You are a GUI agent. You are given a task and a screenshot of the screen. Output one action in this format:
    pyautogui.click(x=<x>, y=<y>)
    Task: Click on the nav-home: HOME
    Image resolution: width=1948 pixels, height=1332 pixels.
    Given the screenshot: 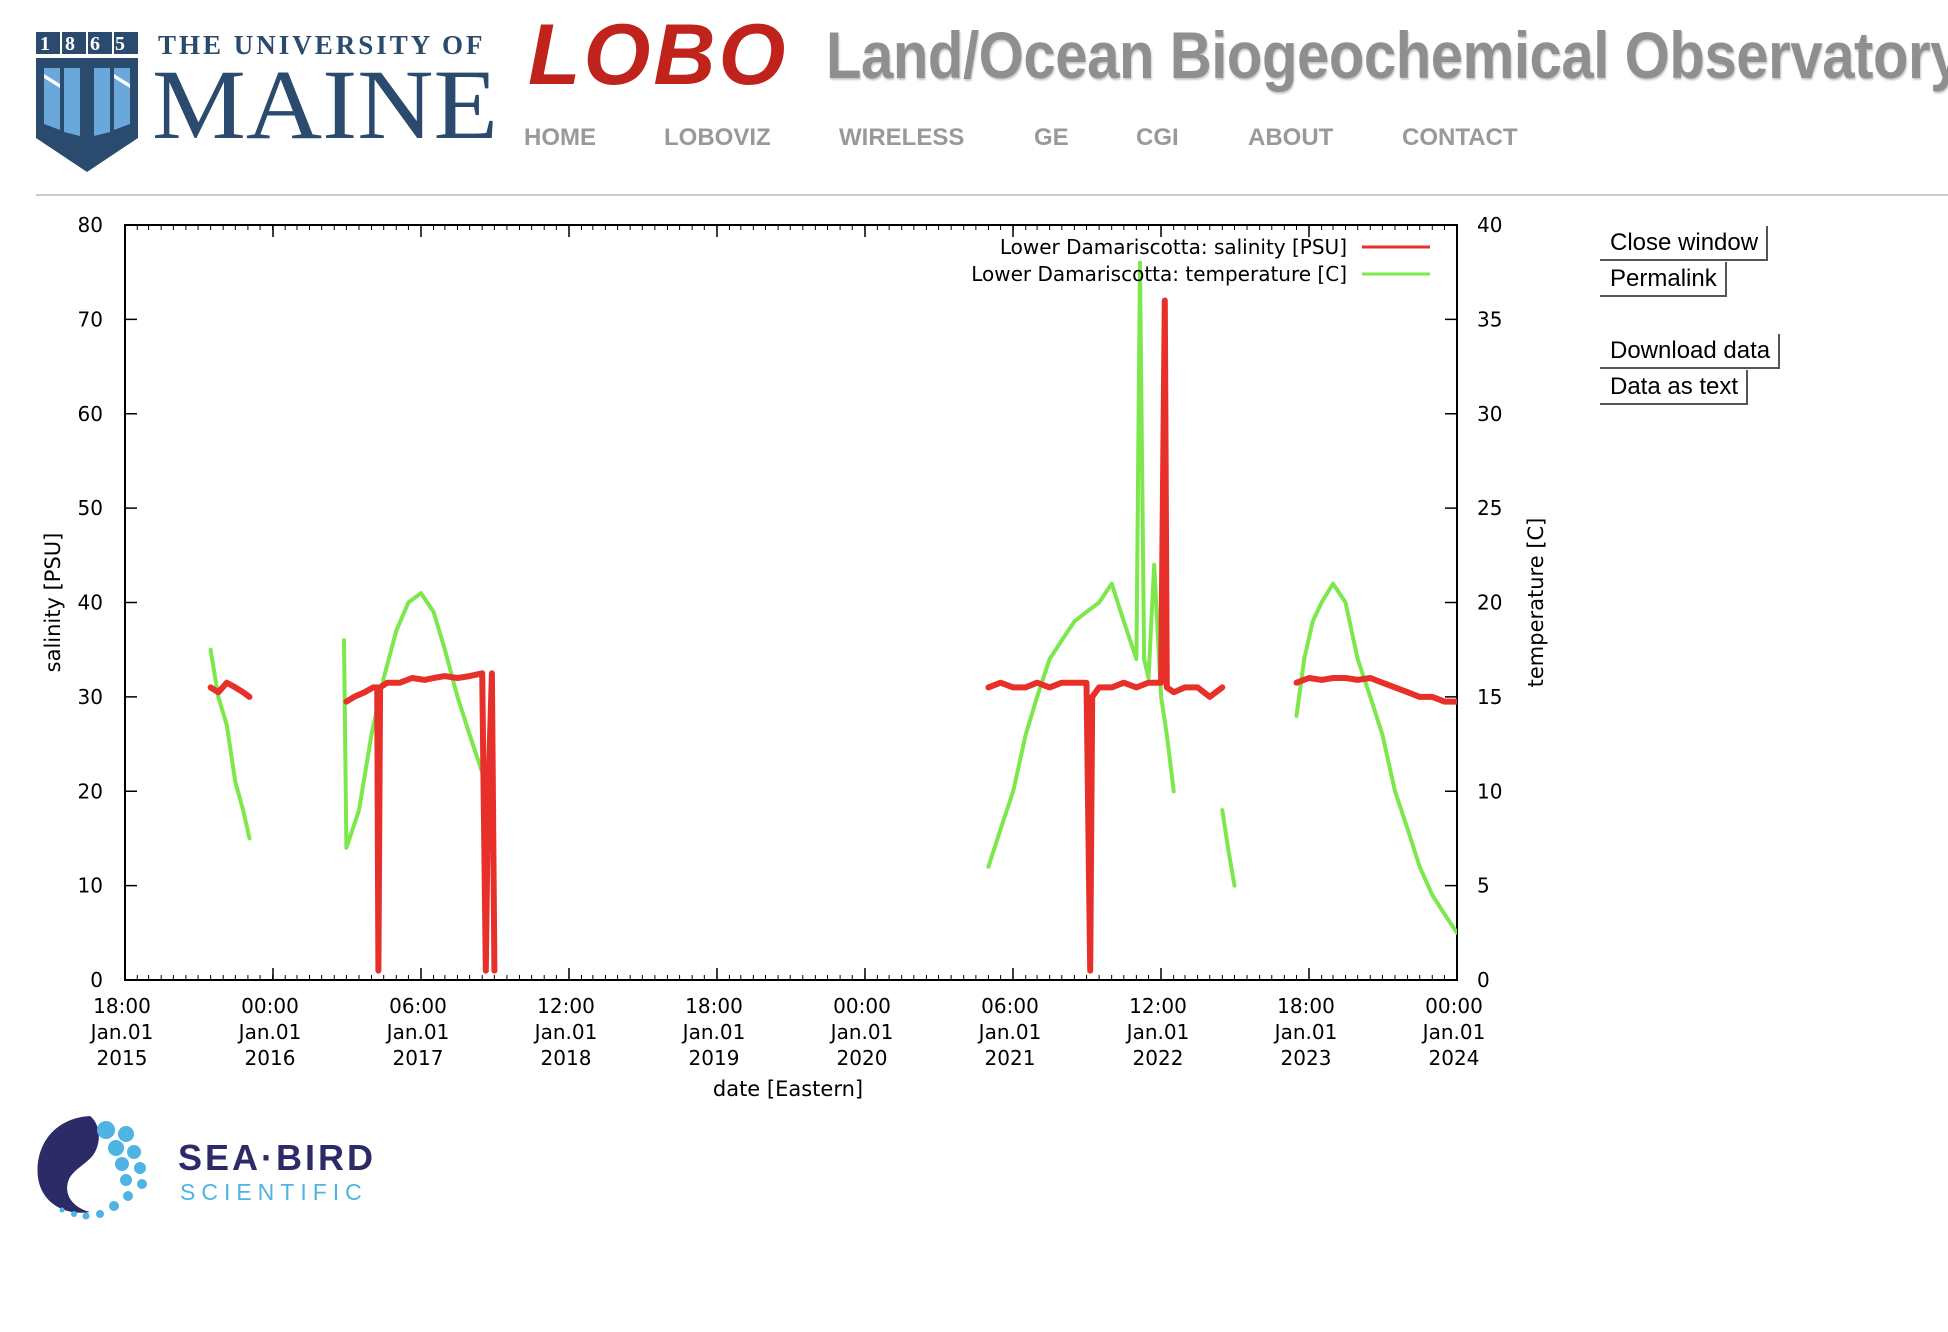 What is the action you would take?
    pyautogui.click(x=560, y=137)
    